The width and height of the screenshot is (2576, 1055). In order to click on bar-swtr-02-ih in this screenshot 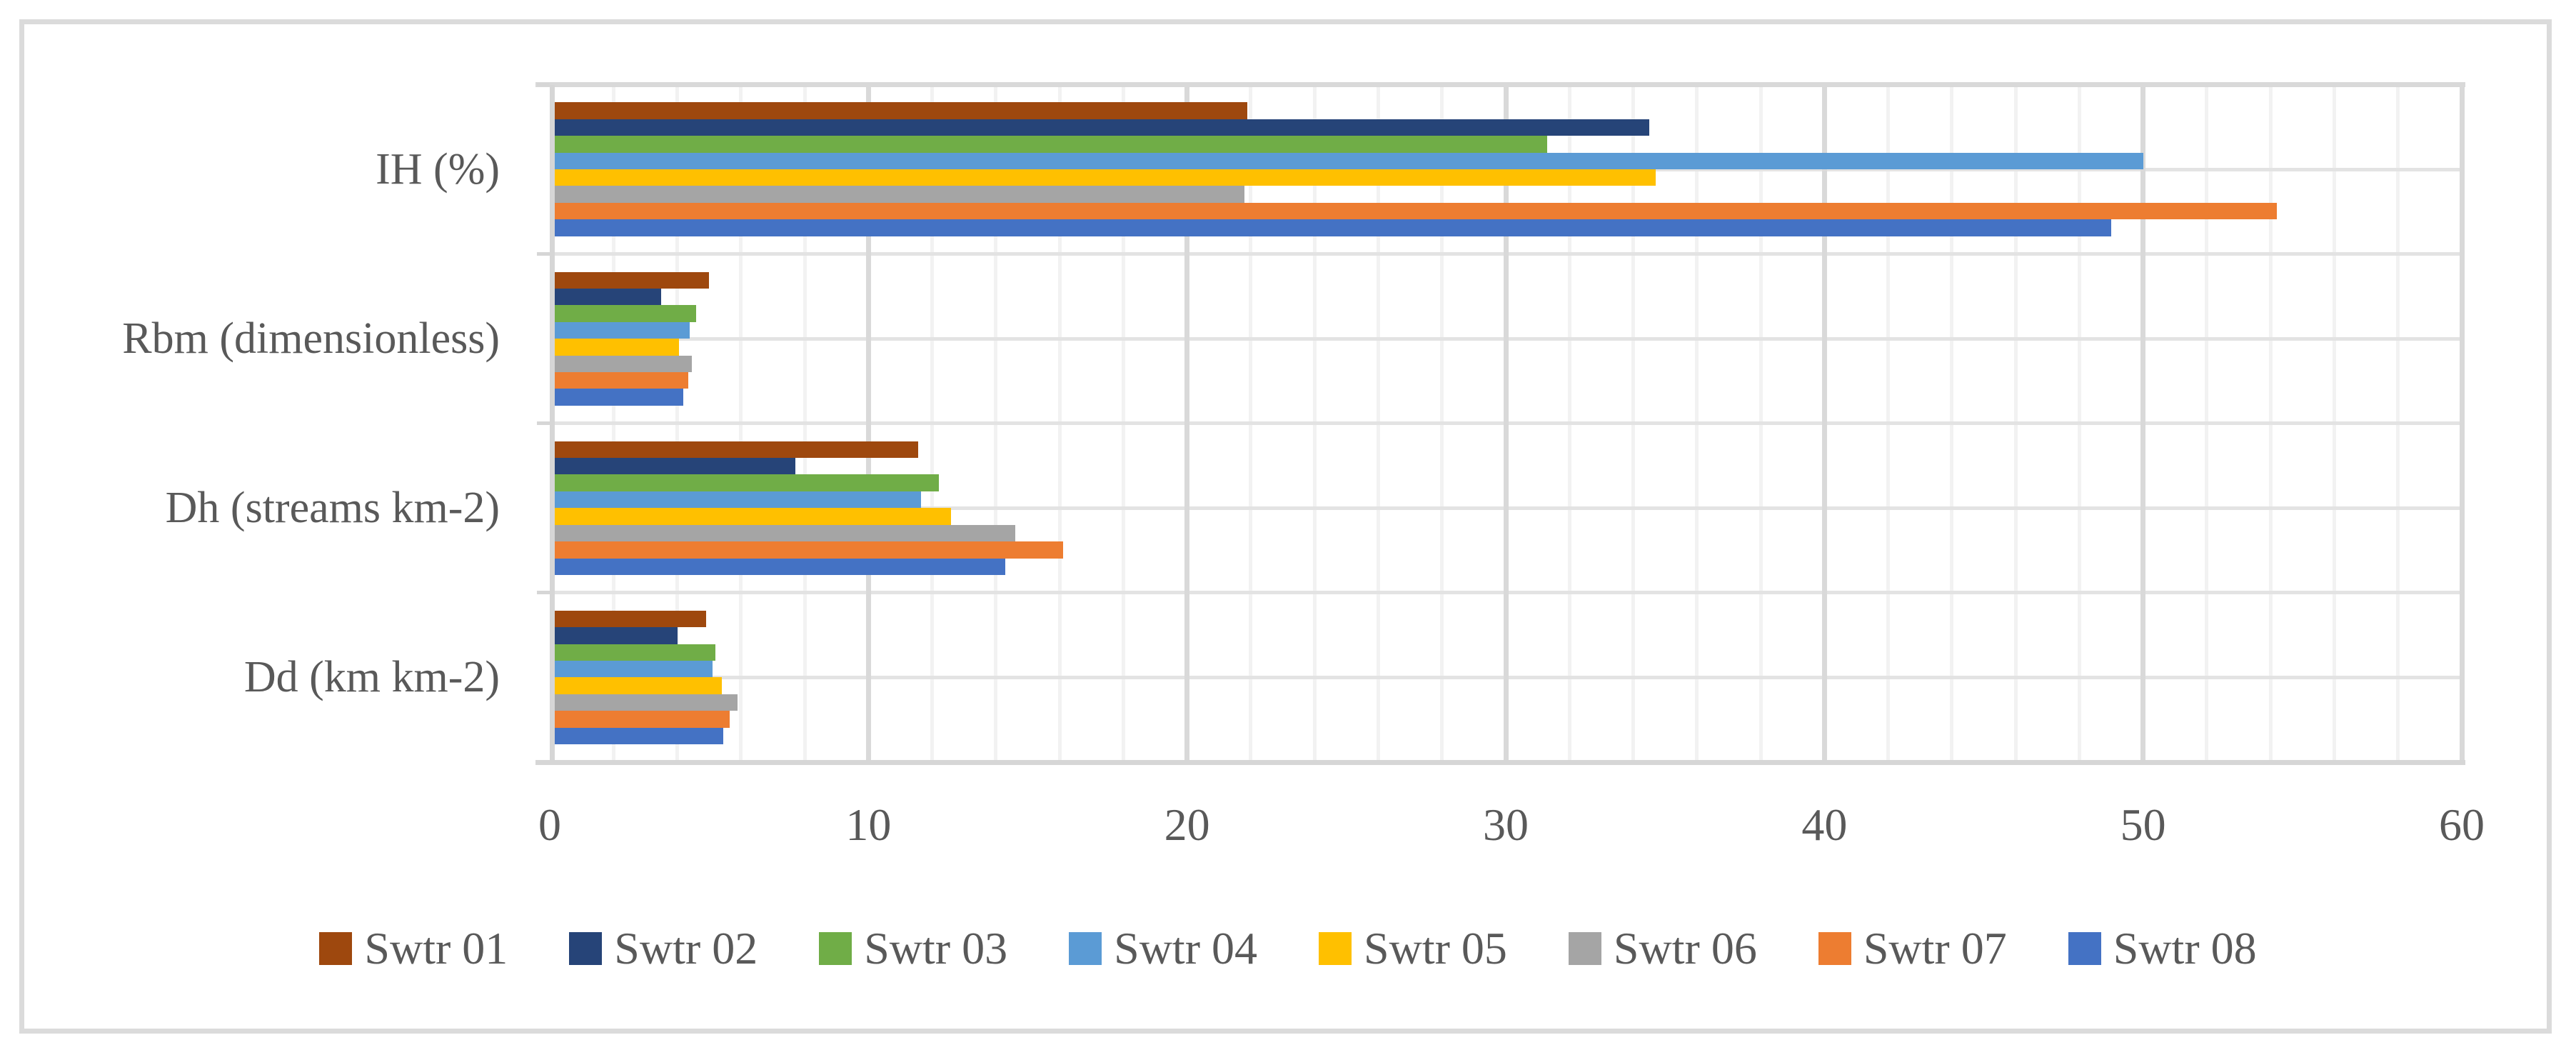, I will do `click(1102, 127)`.